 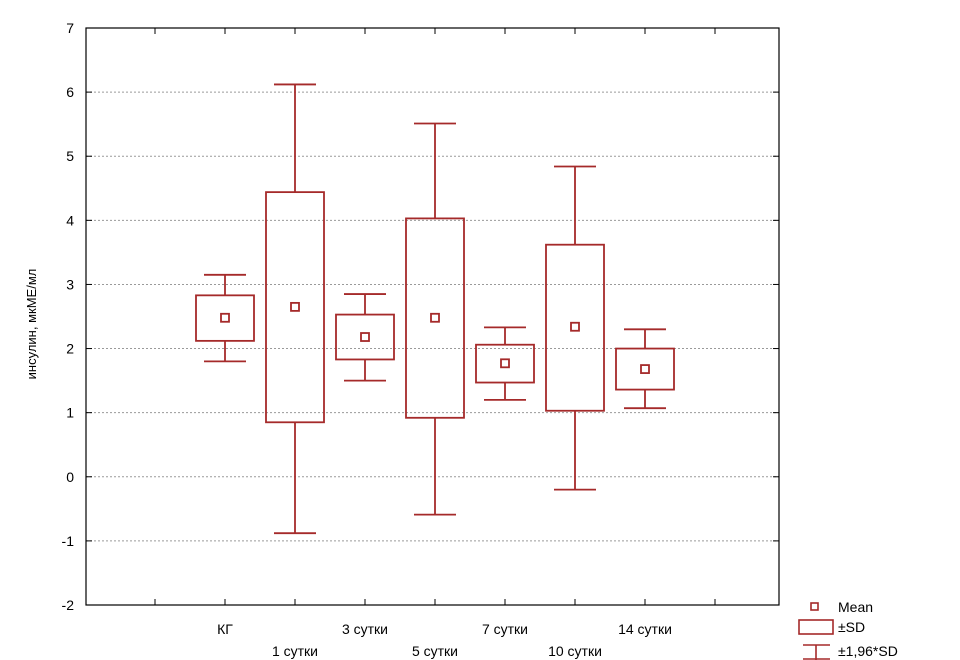 I want to click on legend: Mean ±SD ±1,96*SD, so click(x=848, y=629).